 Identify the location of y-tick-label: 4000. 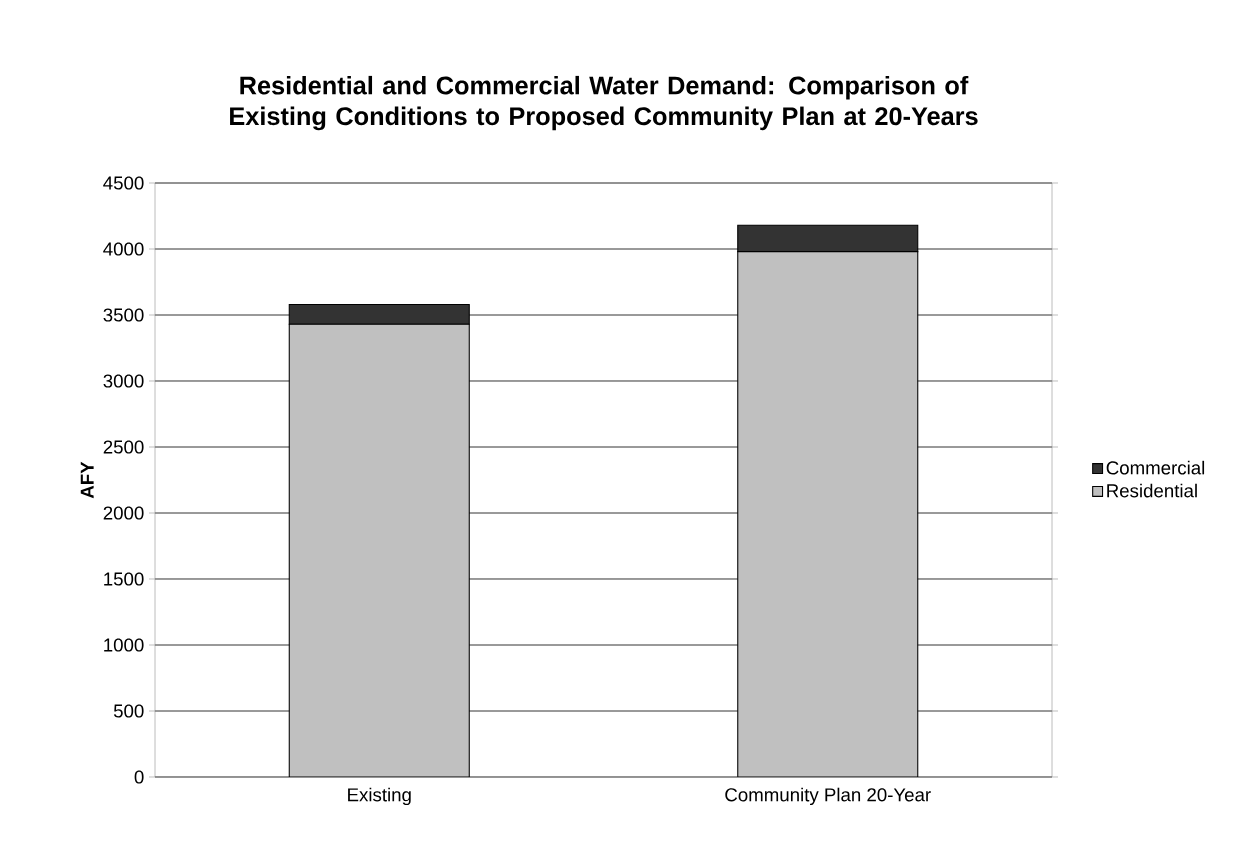
(123, 249).